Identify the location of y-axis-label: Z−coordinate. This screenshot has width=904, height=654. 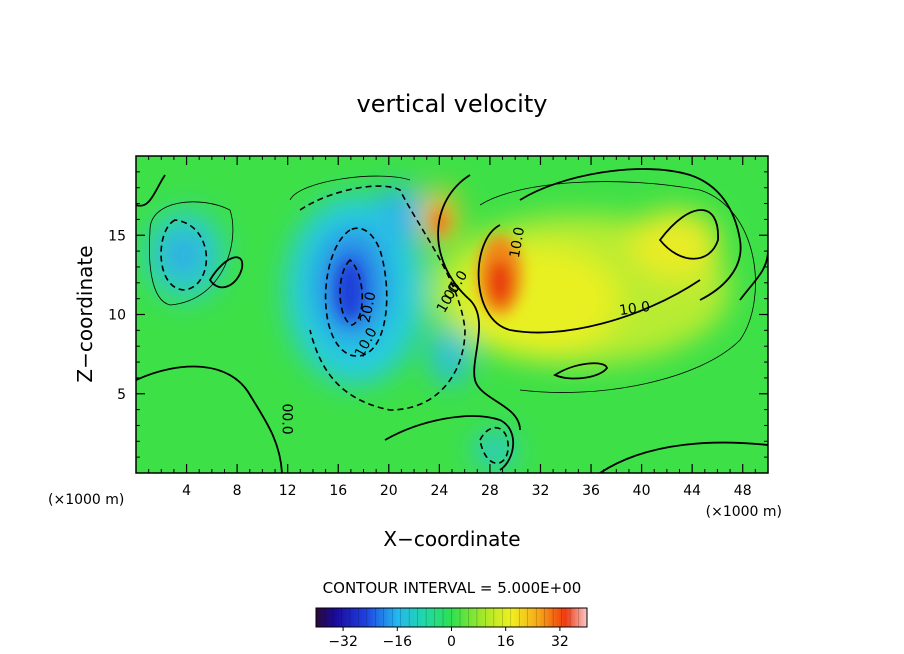
(85, 313).